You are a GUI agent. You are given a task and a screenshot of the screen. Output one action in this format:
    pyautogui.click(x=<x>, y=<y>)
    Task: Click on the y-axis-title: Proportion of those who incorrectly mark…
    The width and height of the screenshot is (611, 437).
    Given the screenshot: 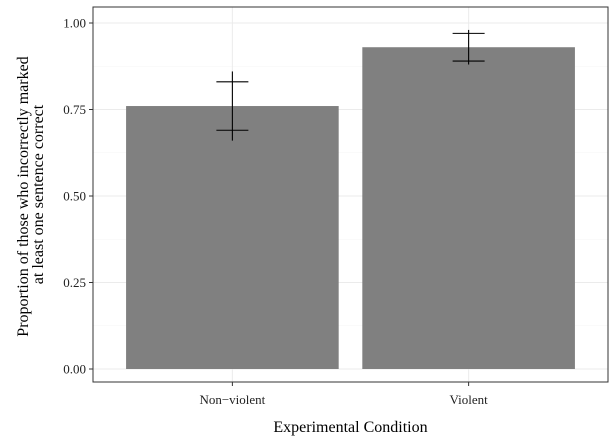 What is the action you would take?
    pyautogui.click(x=31, y=194)
    